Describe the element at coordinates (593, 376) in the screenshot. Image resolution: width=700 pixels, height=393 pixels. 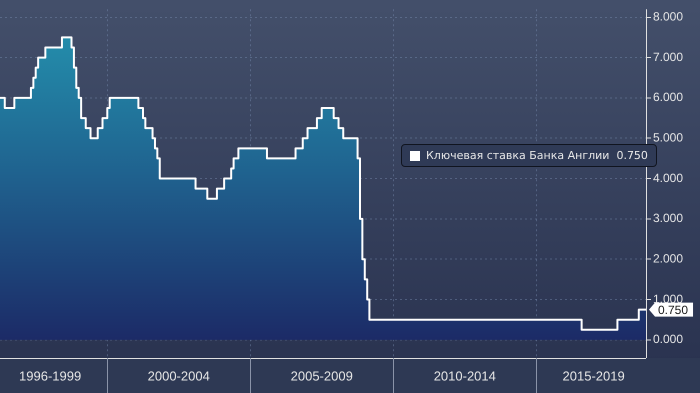
I see `x-tick-label: 2015-2019` at that location.